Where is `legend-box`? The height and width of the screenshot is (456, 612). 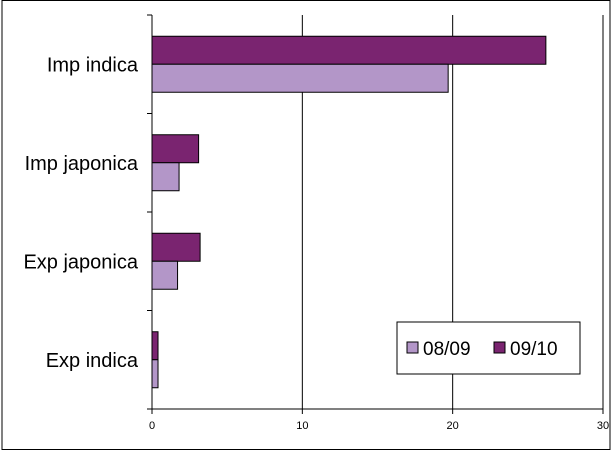 legend-box is located at coordinates (488, 348).